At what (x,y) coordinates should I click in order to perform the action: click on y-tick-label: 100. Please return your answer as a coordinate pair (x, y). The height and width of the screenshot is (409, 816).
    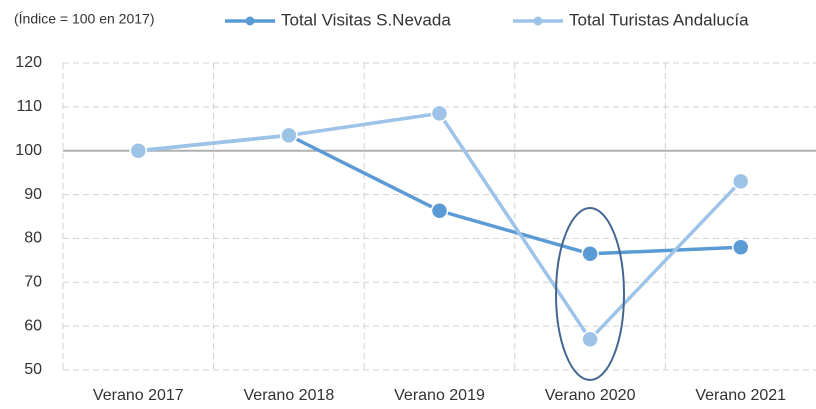
    Looking at the image, I should click on (28, 150).